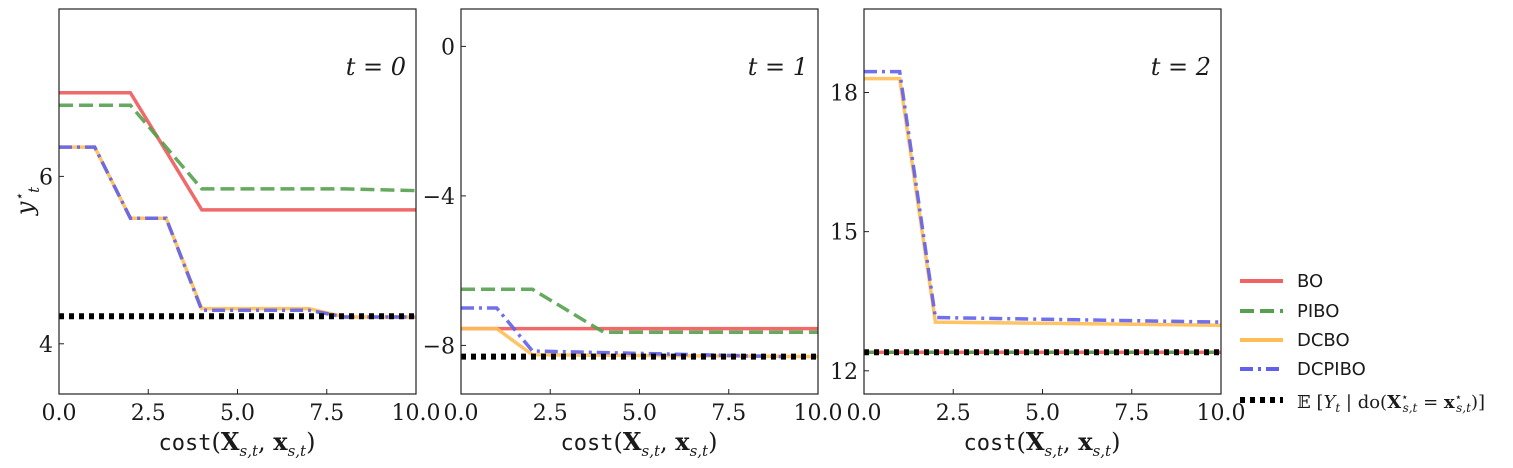 Image resolution: width=1513 pixels, height=468 pixels. What do you see at coordinates (326, 413) in the screenshot?
I see `panel-t0-xtick-label: 7.5` at bounding box center [326, 413].